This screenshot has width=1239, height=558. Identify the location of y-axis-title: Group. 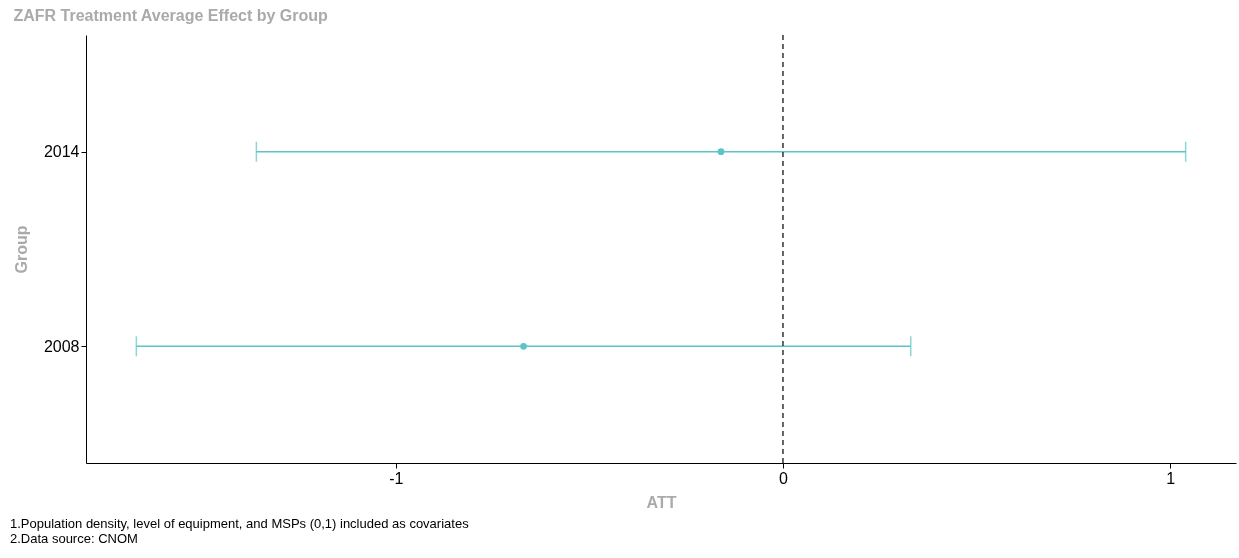
(21, 249).